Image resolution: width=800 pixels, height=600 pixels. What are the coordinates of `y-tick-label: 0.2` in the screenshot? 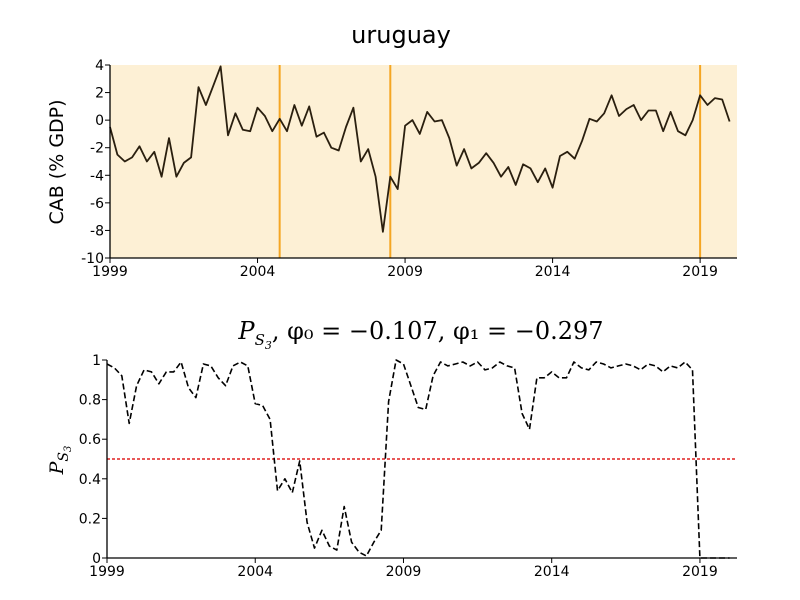 It's located at (90, 519).